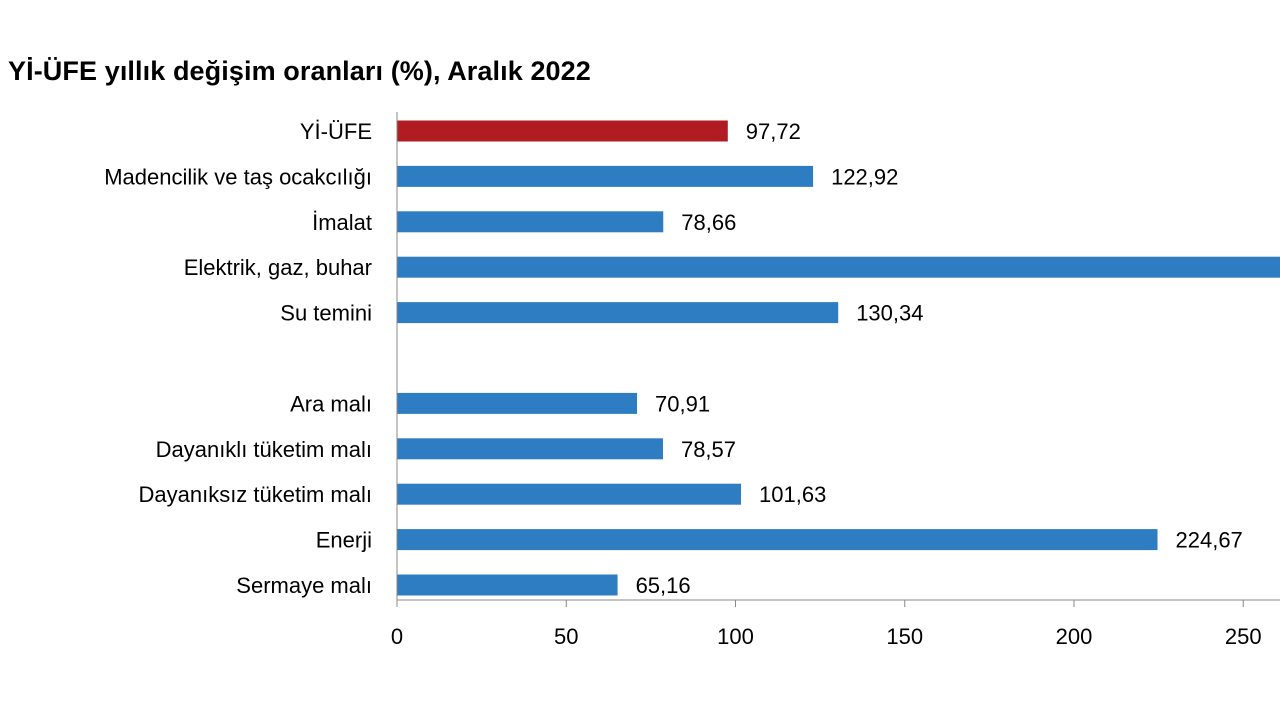  What do you see at coordinates (397, 636) in the screenshot?
I see `x-tick-label: 0` at bounding box center [397, 636].